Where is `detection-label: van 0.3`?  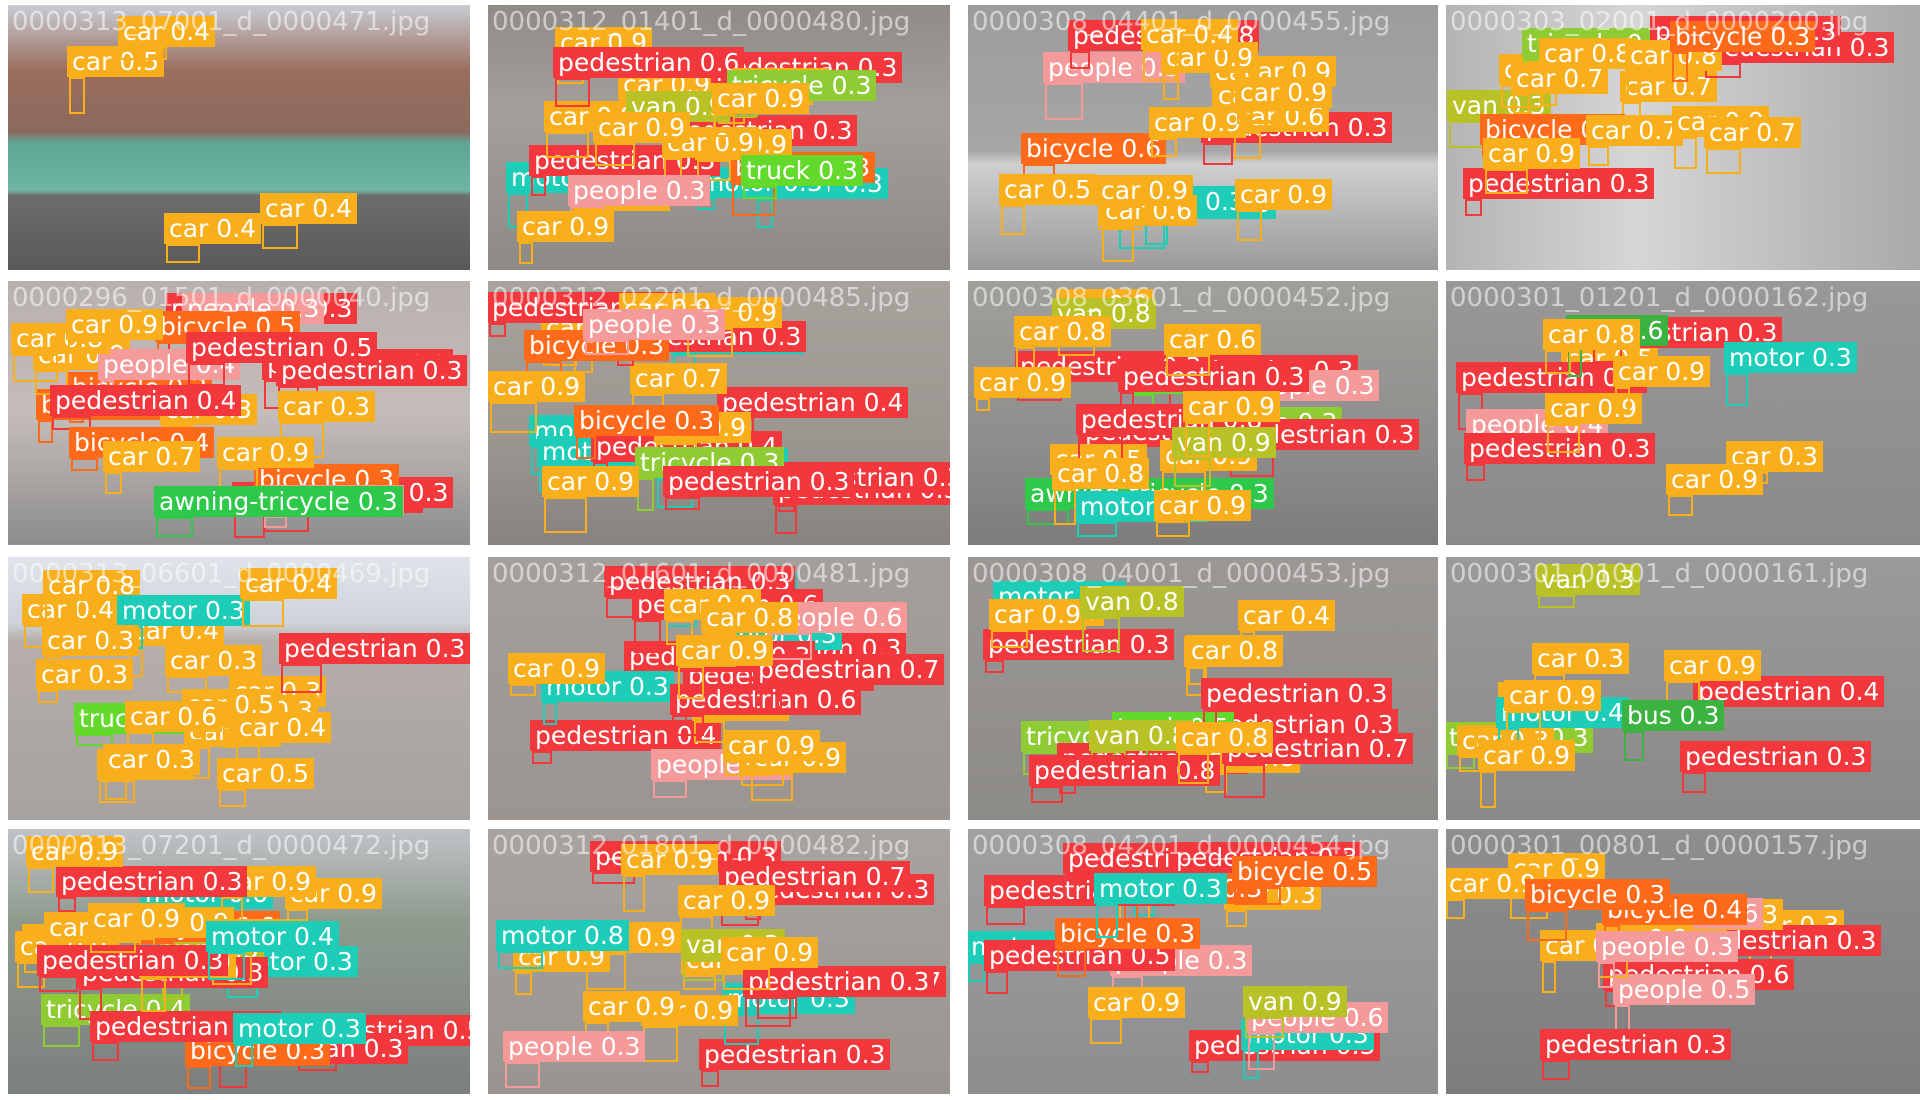 detection-label: van 0.3 is located at coordinates (1588, 579).